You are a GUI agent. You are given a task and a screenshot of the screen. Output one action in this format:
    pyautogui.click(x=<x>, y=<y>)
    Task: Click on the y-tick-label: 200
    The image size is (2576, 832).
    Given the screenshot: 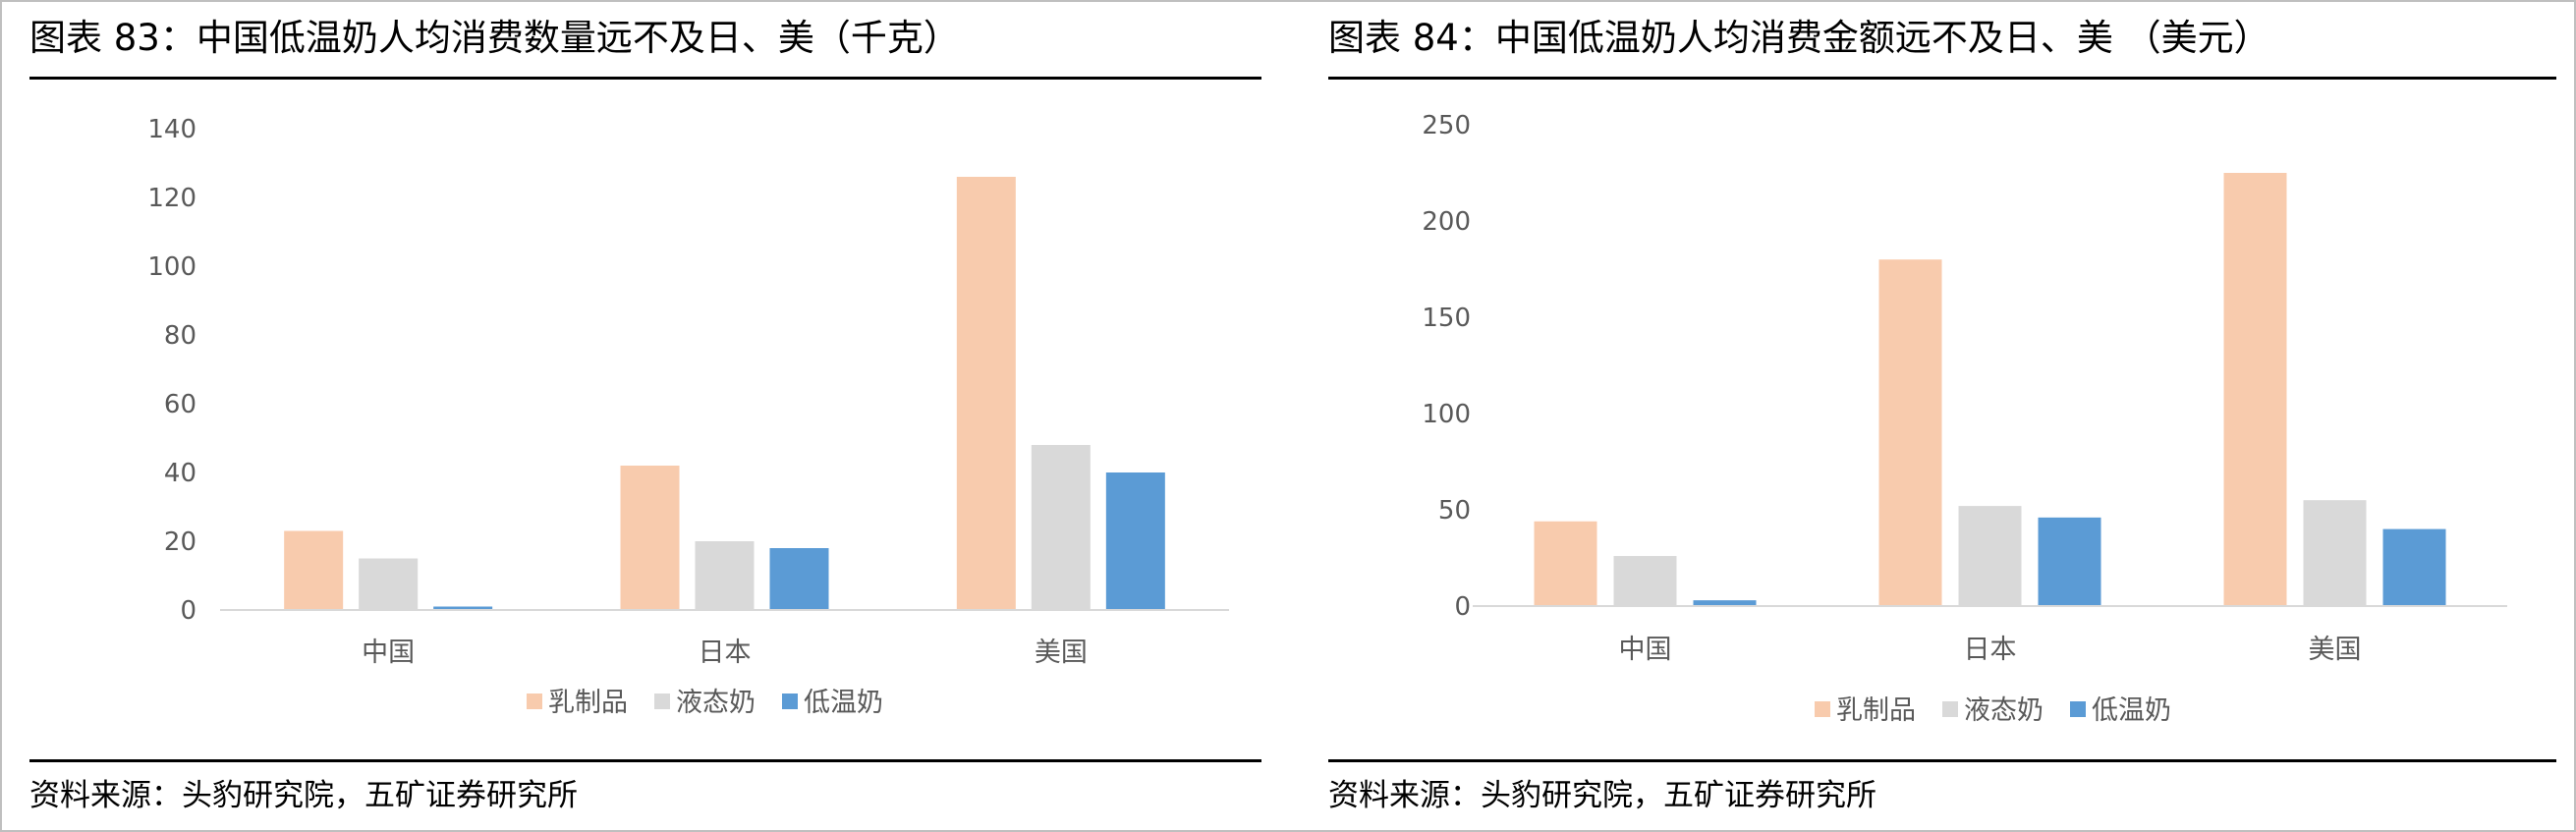 What is the action you would take?
    pyautogui.click(x=1446, y=222)
    